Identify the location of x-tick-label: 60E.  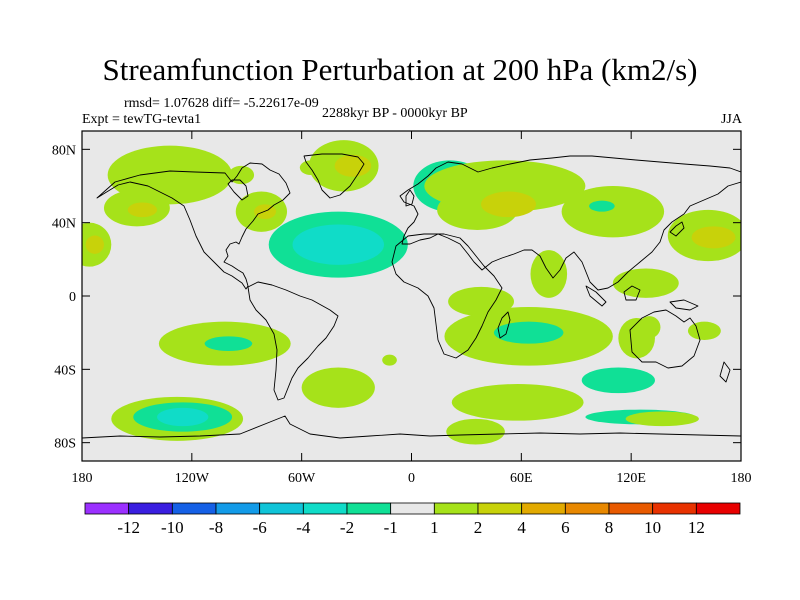
(521, 478).